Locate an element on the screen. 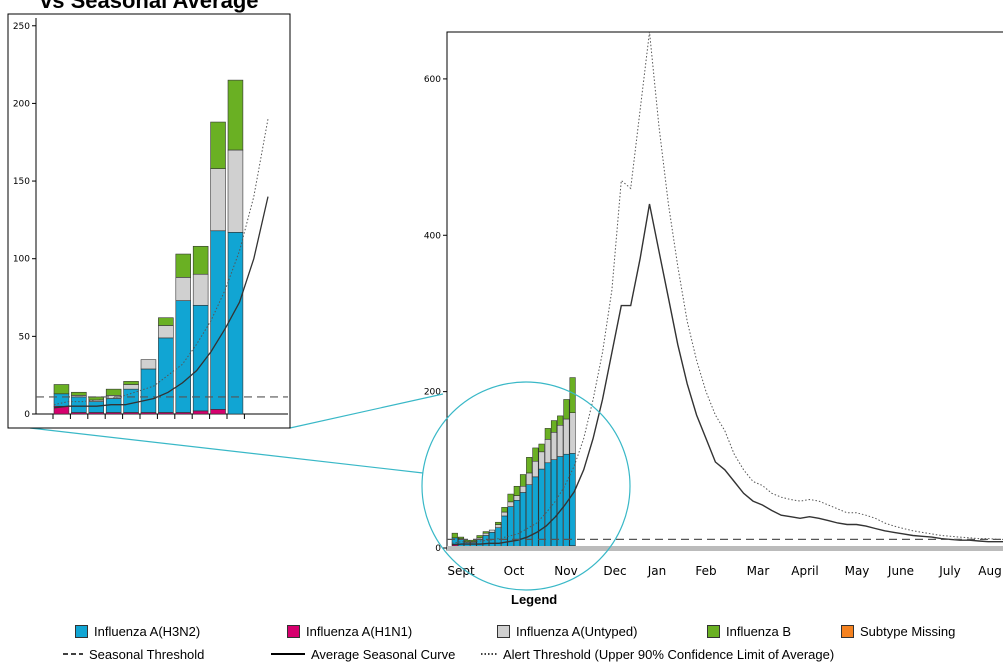  chart-title: vs Seasonal Average is located at coordinates (149, 6).